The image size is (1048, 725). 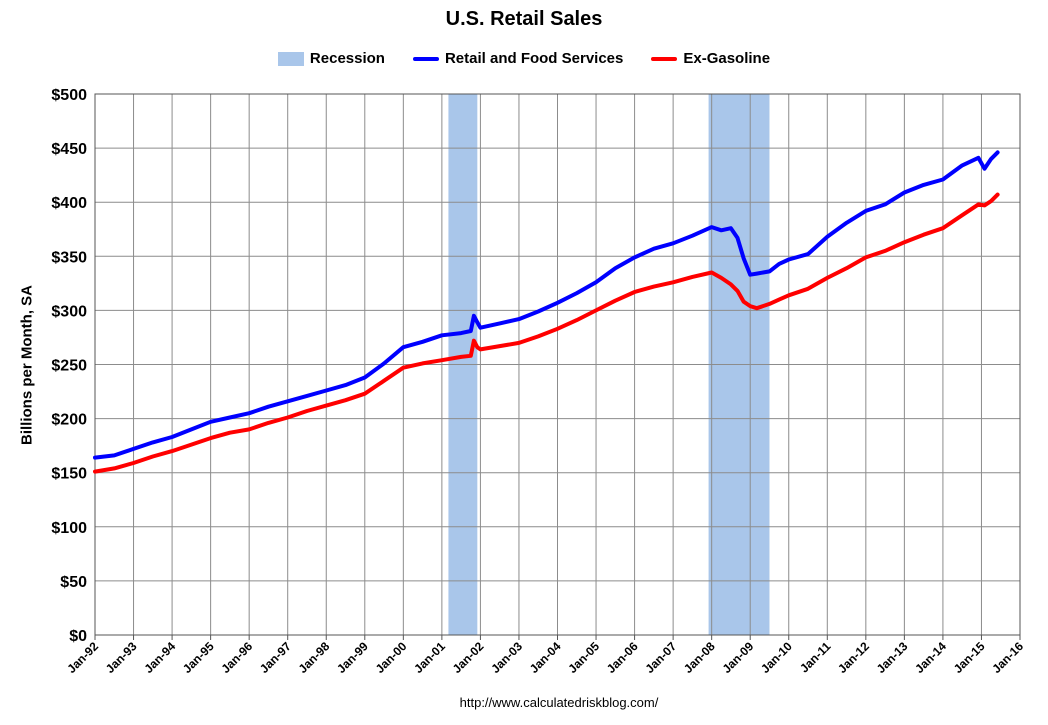 What do you see at coordinates (930, 657) in the screenshot?
I see `x-tick-label-22: Jan-14` at bounding box center [930, 657].